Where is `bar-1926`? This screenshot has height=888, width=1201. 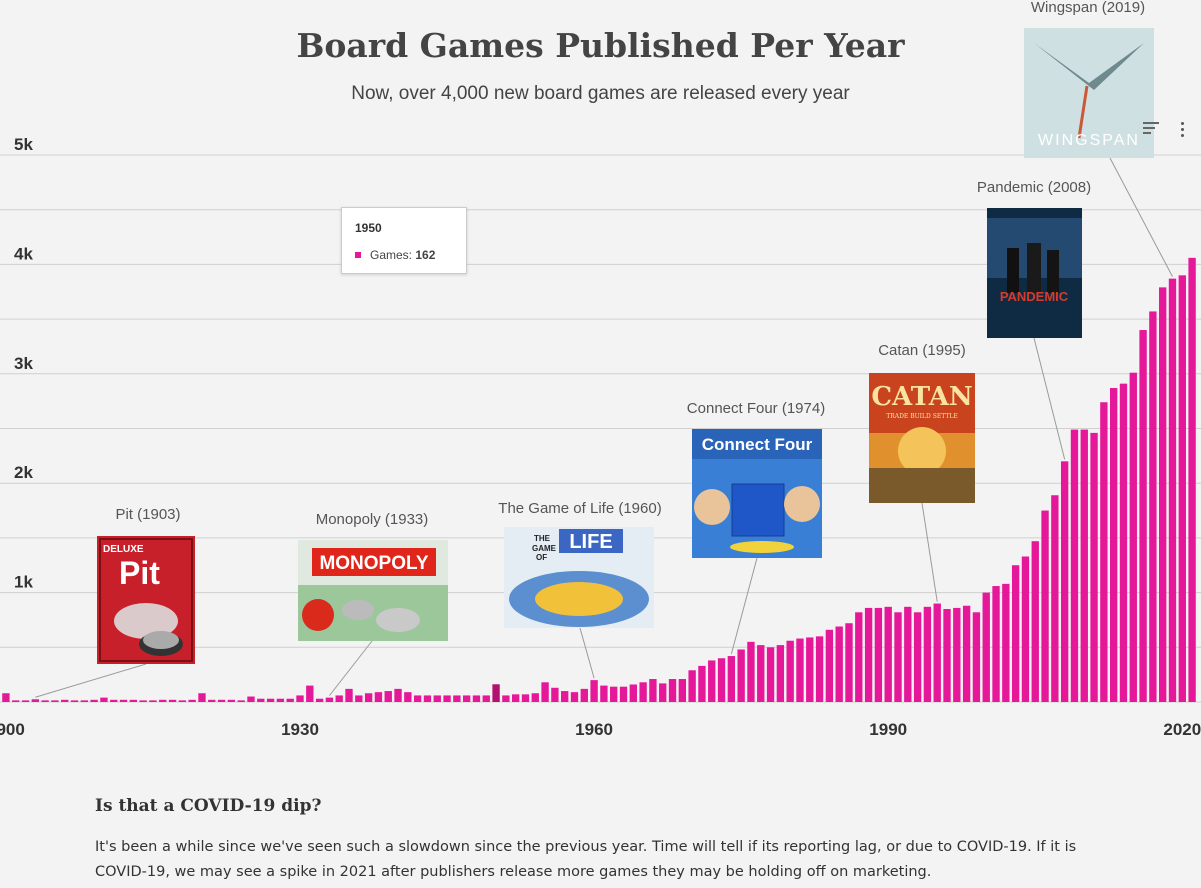
bar-1926 is located at coordinates (261, 700).